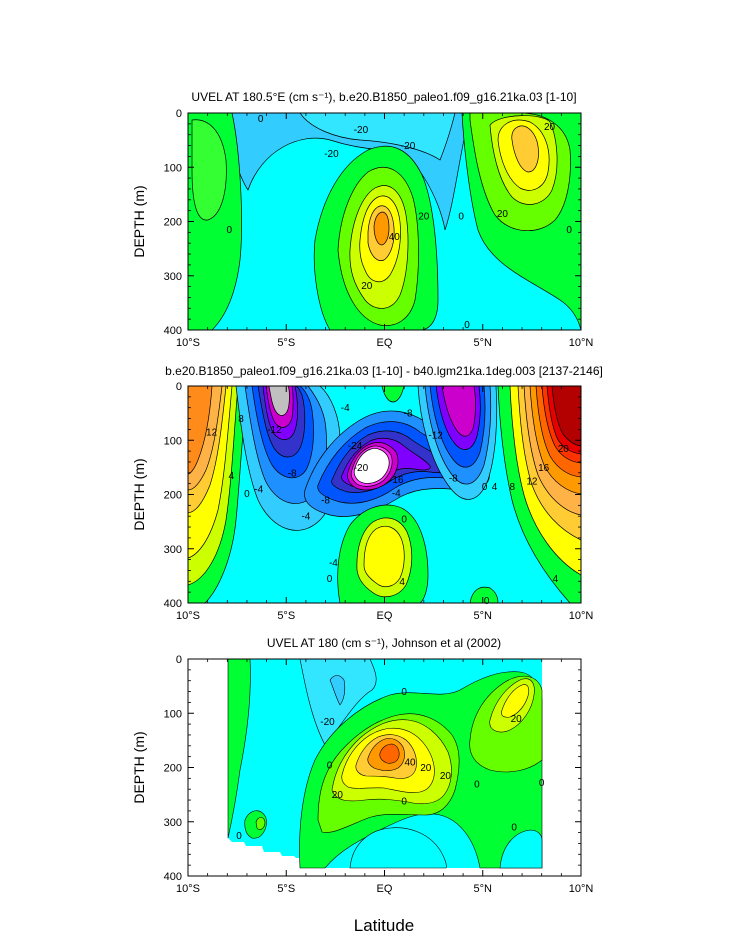 Image resolution: width=733 pixels, height=945 pixels. What do you see at coordinates (241, 419) in the screenshot?
I see `contour-label: 8` at bounding box center [241, 419].